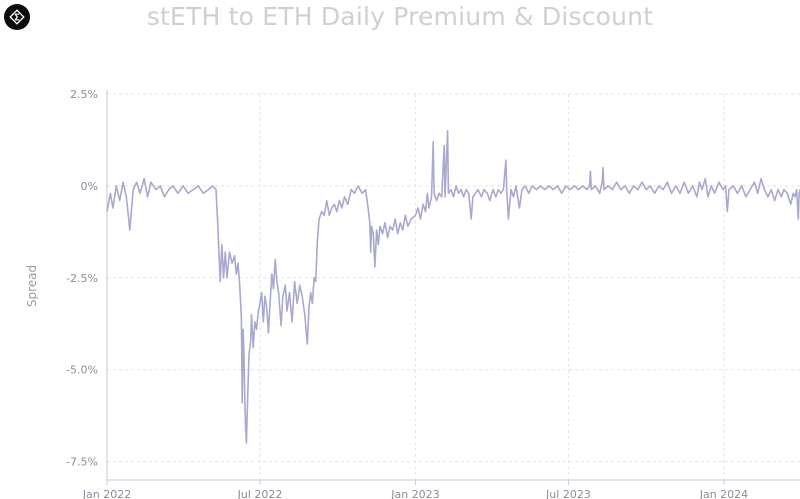  I want to click on x-tick-label: Jul 2022, so click(260, 493).